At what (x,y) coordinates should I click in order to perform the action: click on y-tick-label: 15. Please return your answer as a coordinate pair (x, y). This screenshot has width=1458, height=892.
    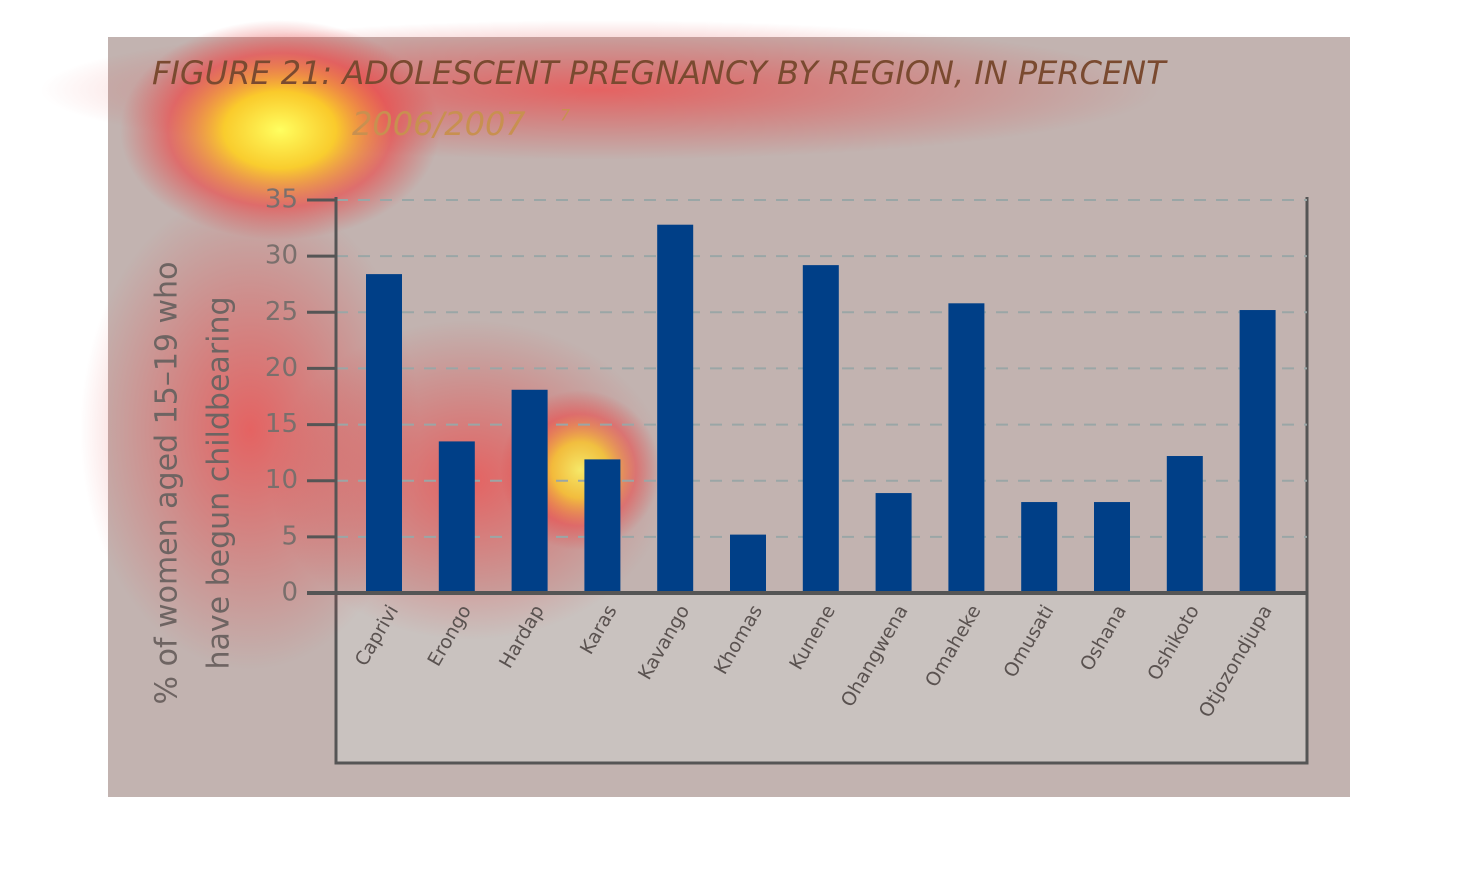
    Looking at the image, I should click on (281, 424).